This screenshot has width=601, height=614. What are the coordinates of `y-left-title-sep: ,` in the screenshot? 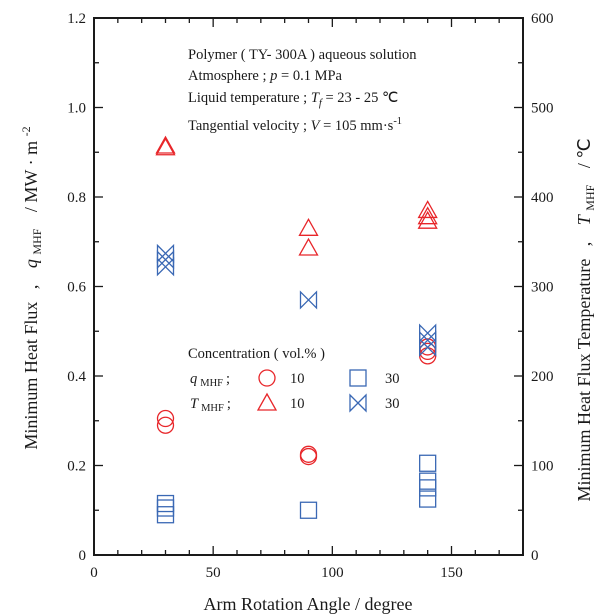 It's located at (31, 287).